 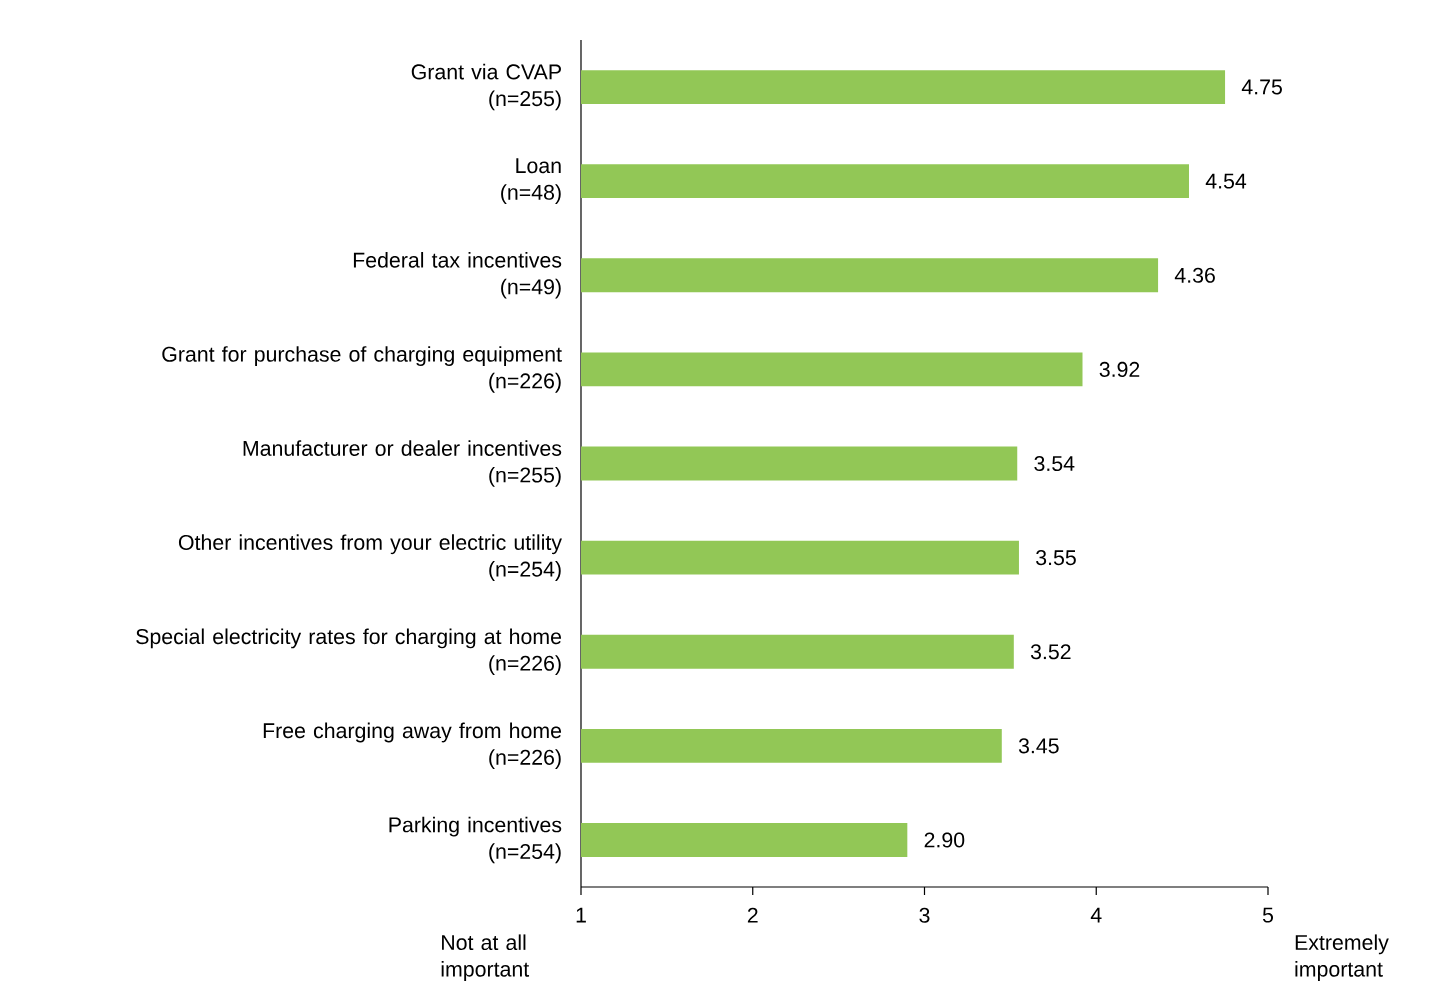 What do you see at coordinates (1194, 275) in the screenshot?
I see `data-label: 4.36` at bounding box center [1194, 275].